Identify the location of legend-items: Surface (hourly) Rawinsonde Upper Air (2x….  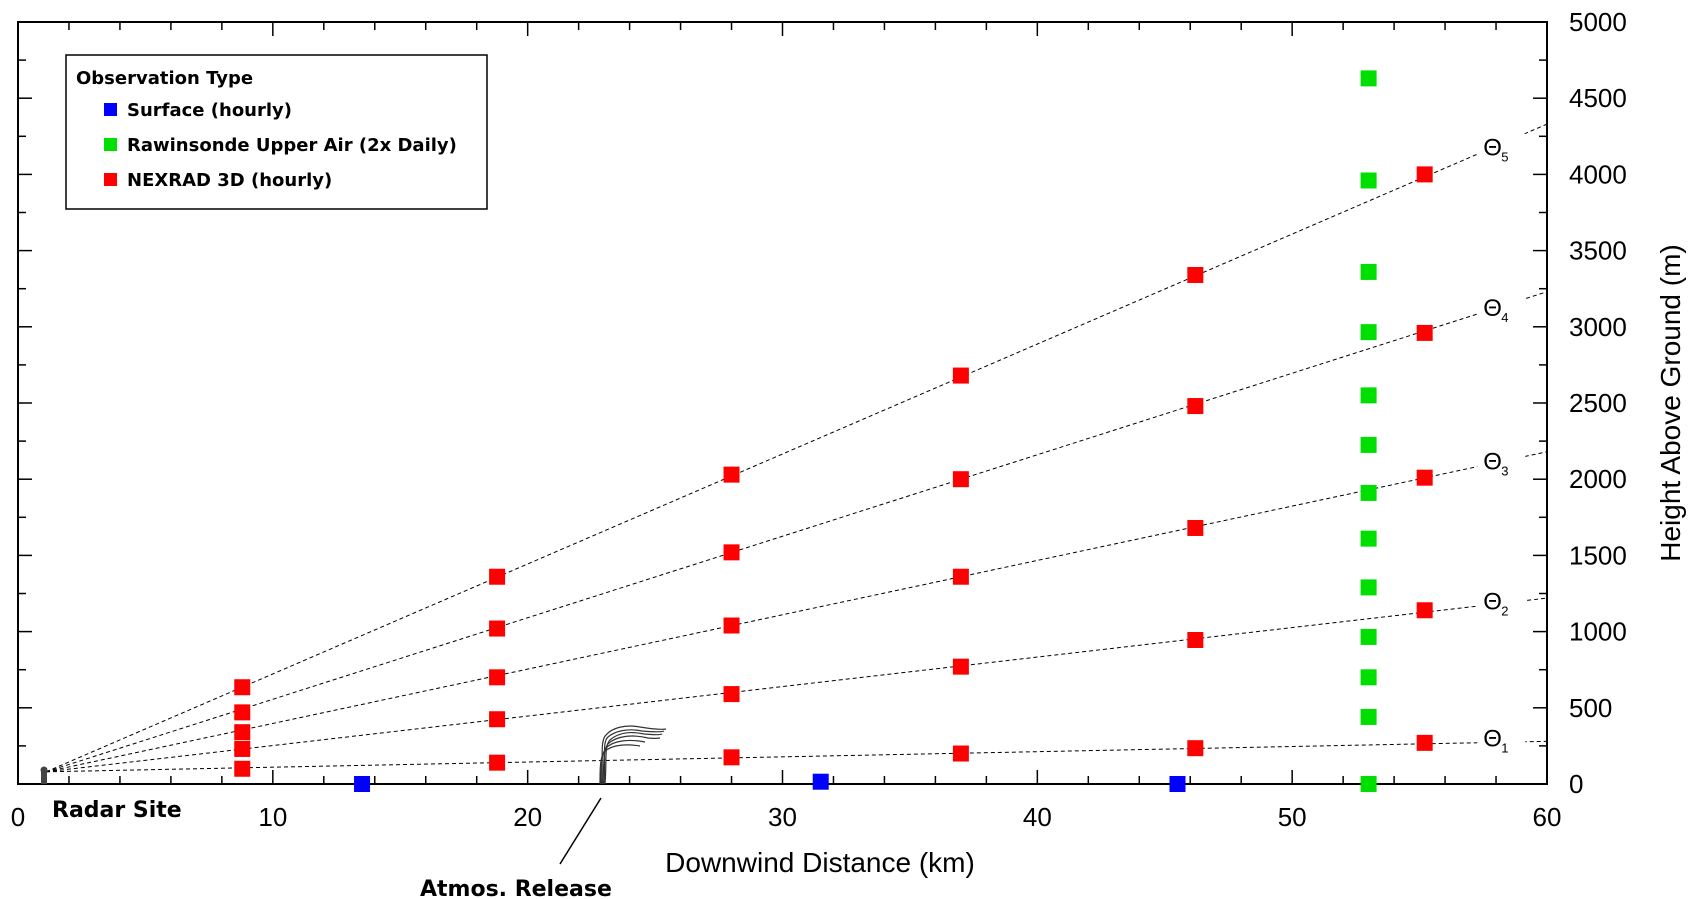
(280, 145).